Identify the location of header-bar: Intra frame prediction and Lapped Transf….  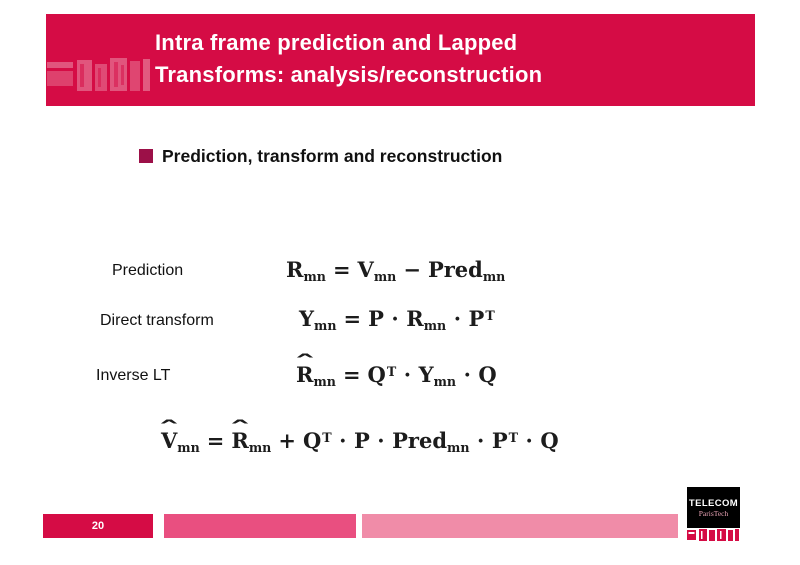
(400, 60).